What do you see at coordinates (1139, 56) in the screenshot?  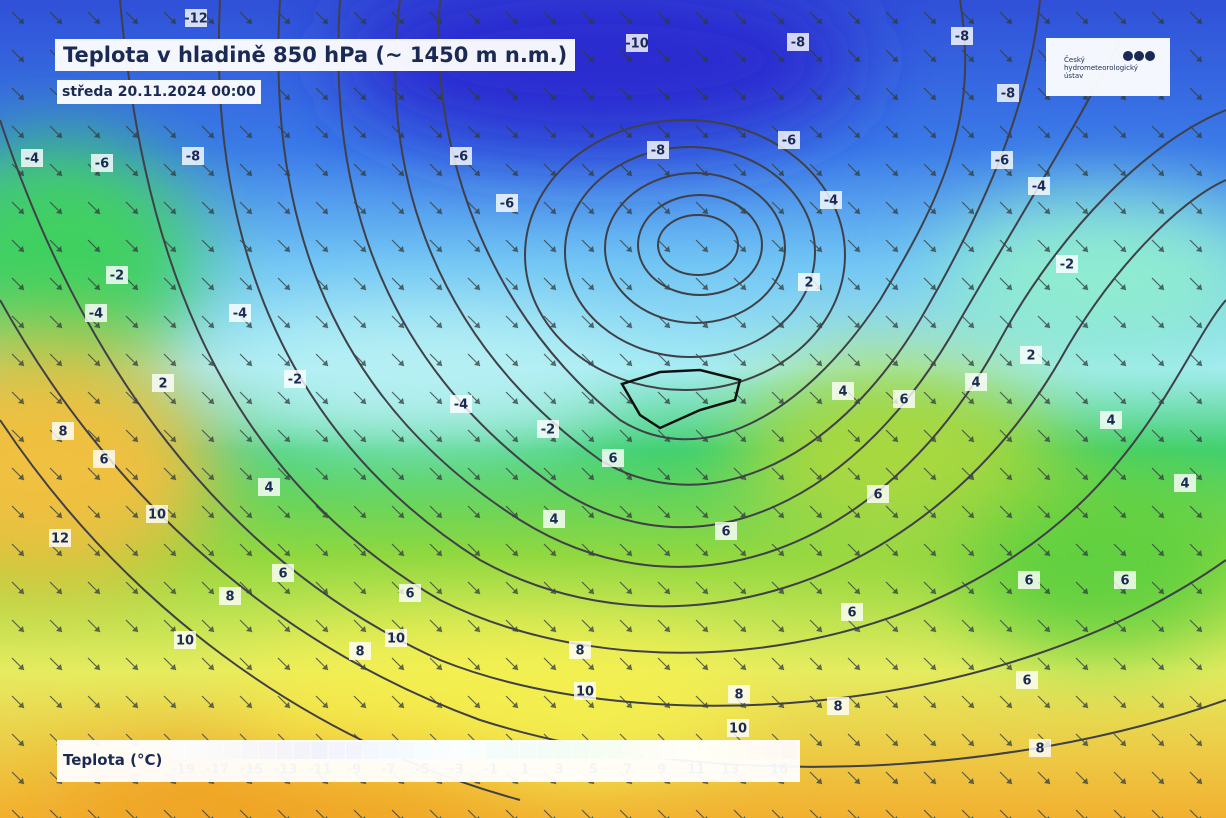 I see `logo-icon` at bounding box center [1139, 56].